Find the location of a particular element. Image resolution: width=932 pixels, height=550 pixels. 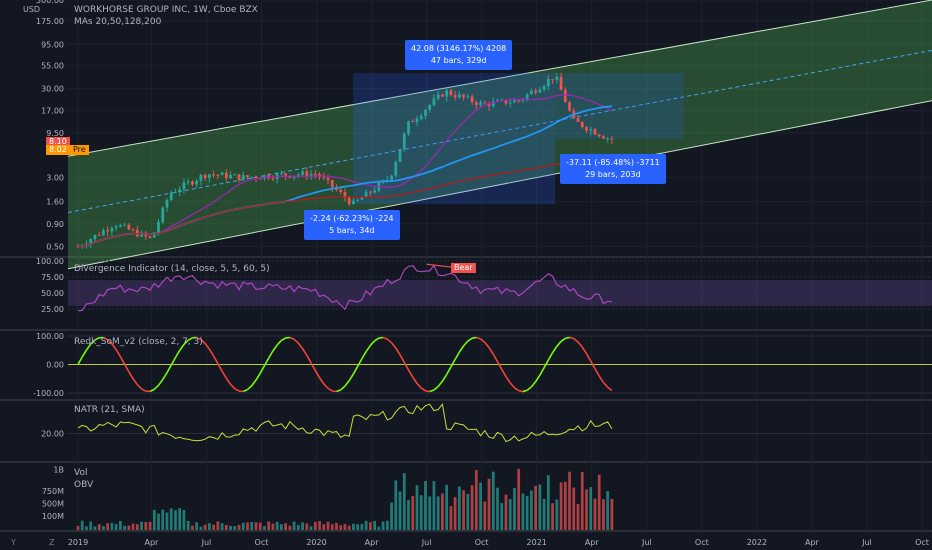

som-tick-1: 0.00 is located at coordinates (55, 365).